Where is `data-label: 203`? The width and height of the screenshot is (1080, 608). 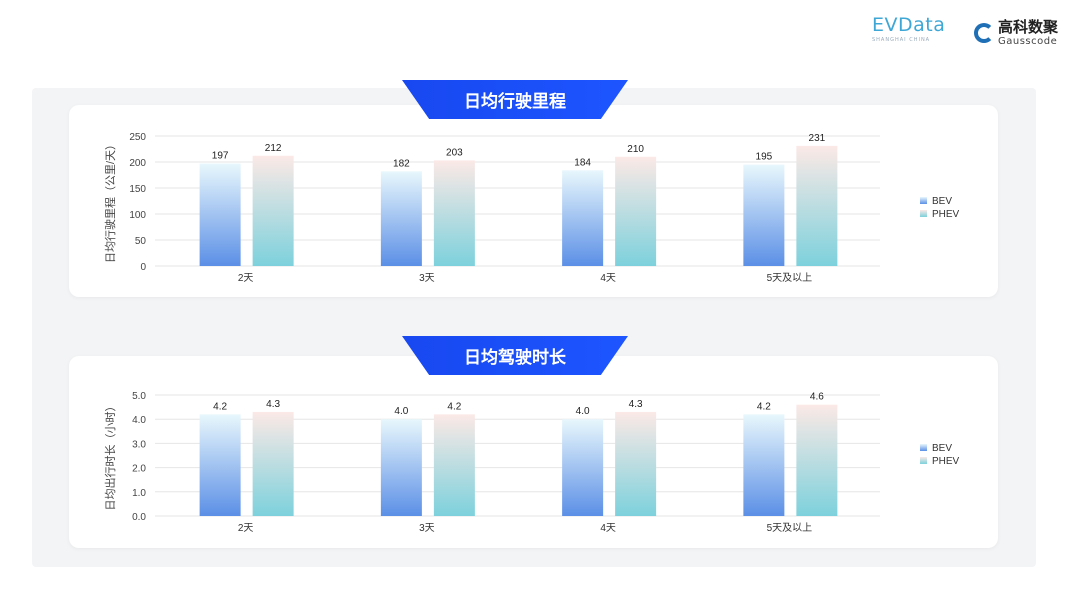 data-label: 203 is located at coordinates (454, 152).